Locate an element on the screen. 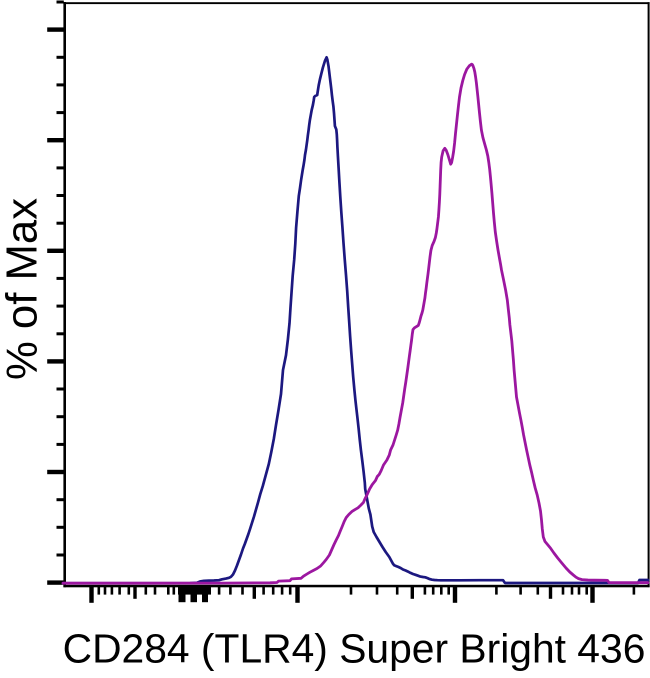 Image resolution: width=650 pixels, height=678 pixels. svg-text: CD284 (TLR4) Super Bright 436 is located at coordinates (354, 649).